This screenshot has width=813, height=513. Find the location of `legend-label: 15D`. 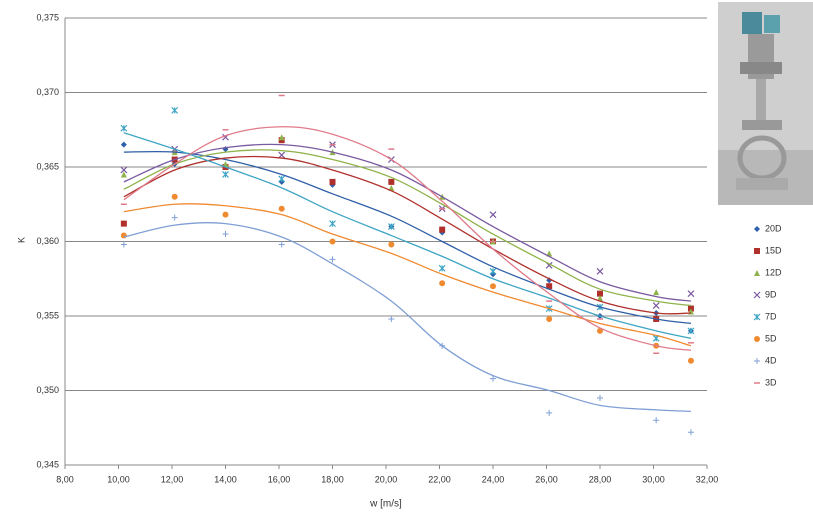

legend-label: 15D is located at coordinates (773, 250).